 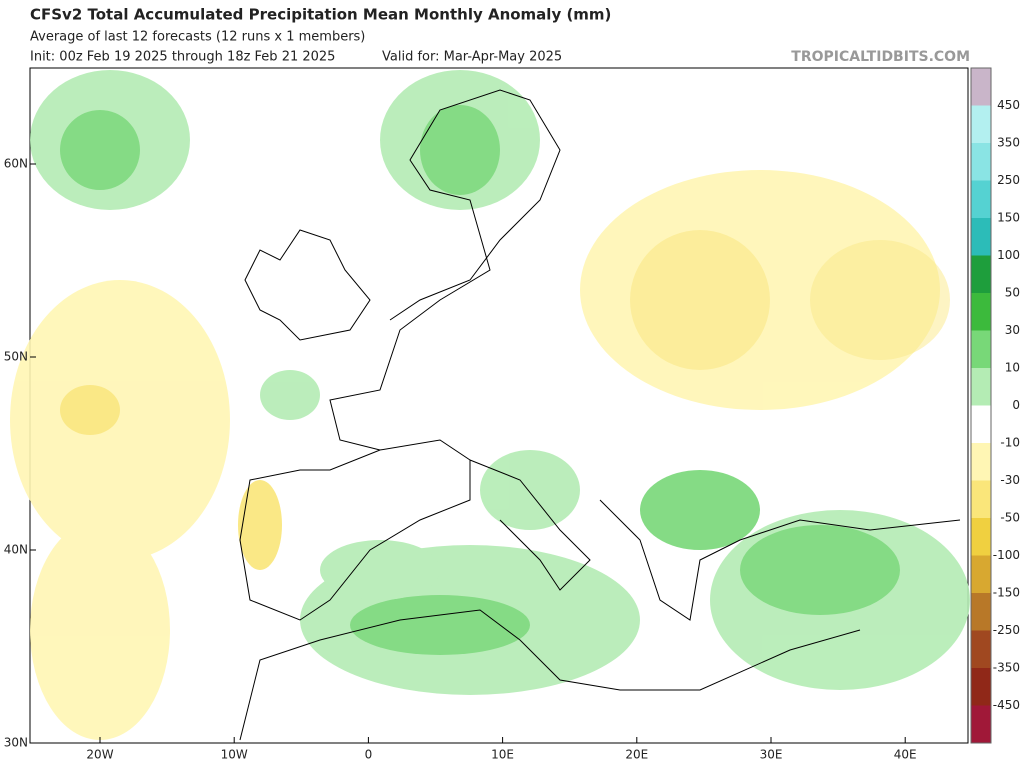 What do you see at coordinates (502, 755) in the screenshot?
I see `lon-label: 10E` at bounding box center [502, 755].